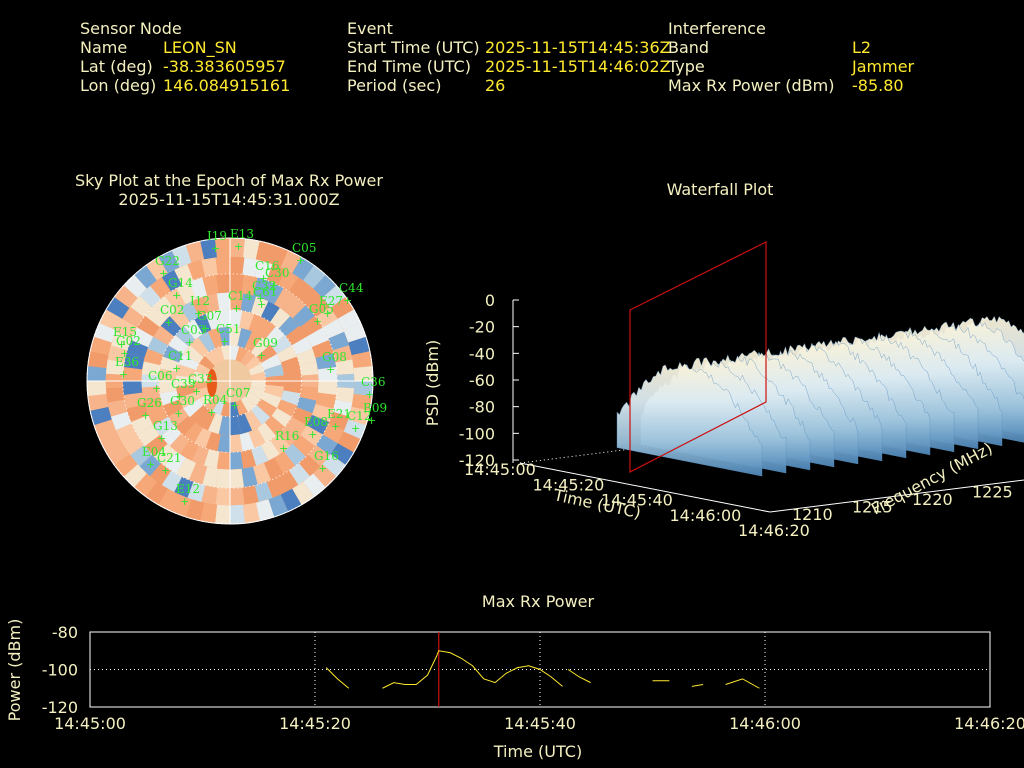  I want to click on satellite-label: G05, so click(321, 309).